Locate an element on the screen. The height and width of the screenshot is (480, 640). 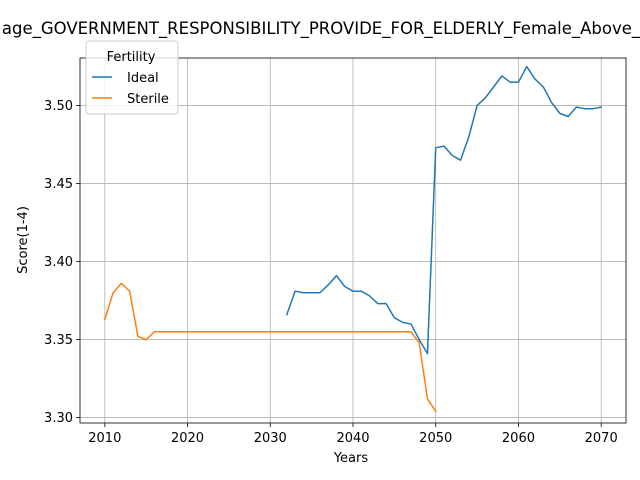
y-tick-label: 3.45 is located at coordinates (58, 184).